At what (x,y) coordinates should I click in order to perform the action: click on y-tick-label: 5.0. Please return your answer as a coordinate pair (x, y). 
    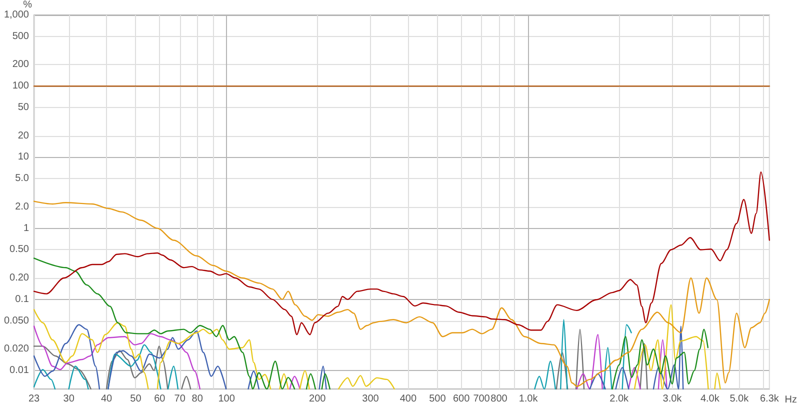
    Looking at the image, I should click on (22, 178).